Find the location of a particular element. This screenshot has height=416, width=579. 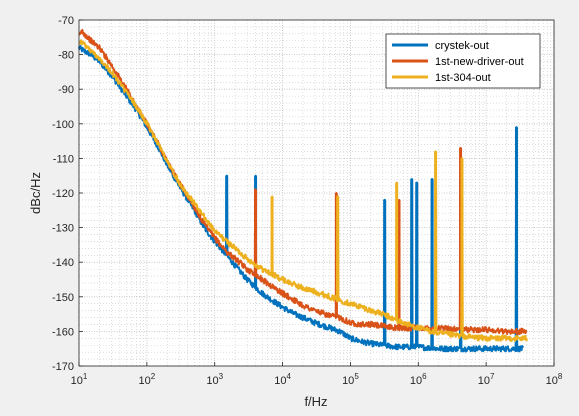

legend-label-1st-304-out: 1st-304-out is located at coordinates (463, 78).